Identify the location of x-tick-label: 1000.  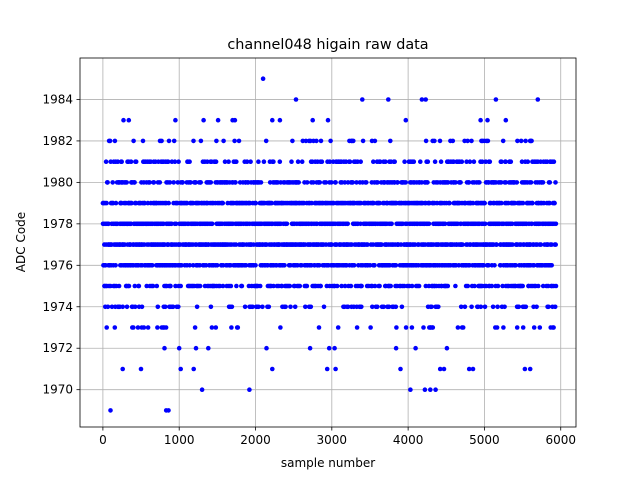
(179, 440).